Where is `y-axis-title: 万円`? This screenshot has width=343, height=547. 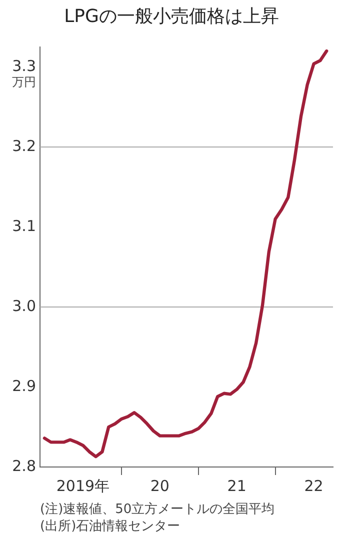 y-axis-title: 万円 is located at coordinates (24, 82).